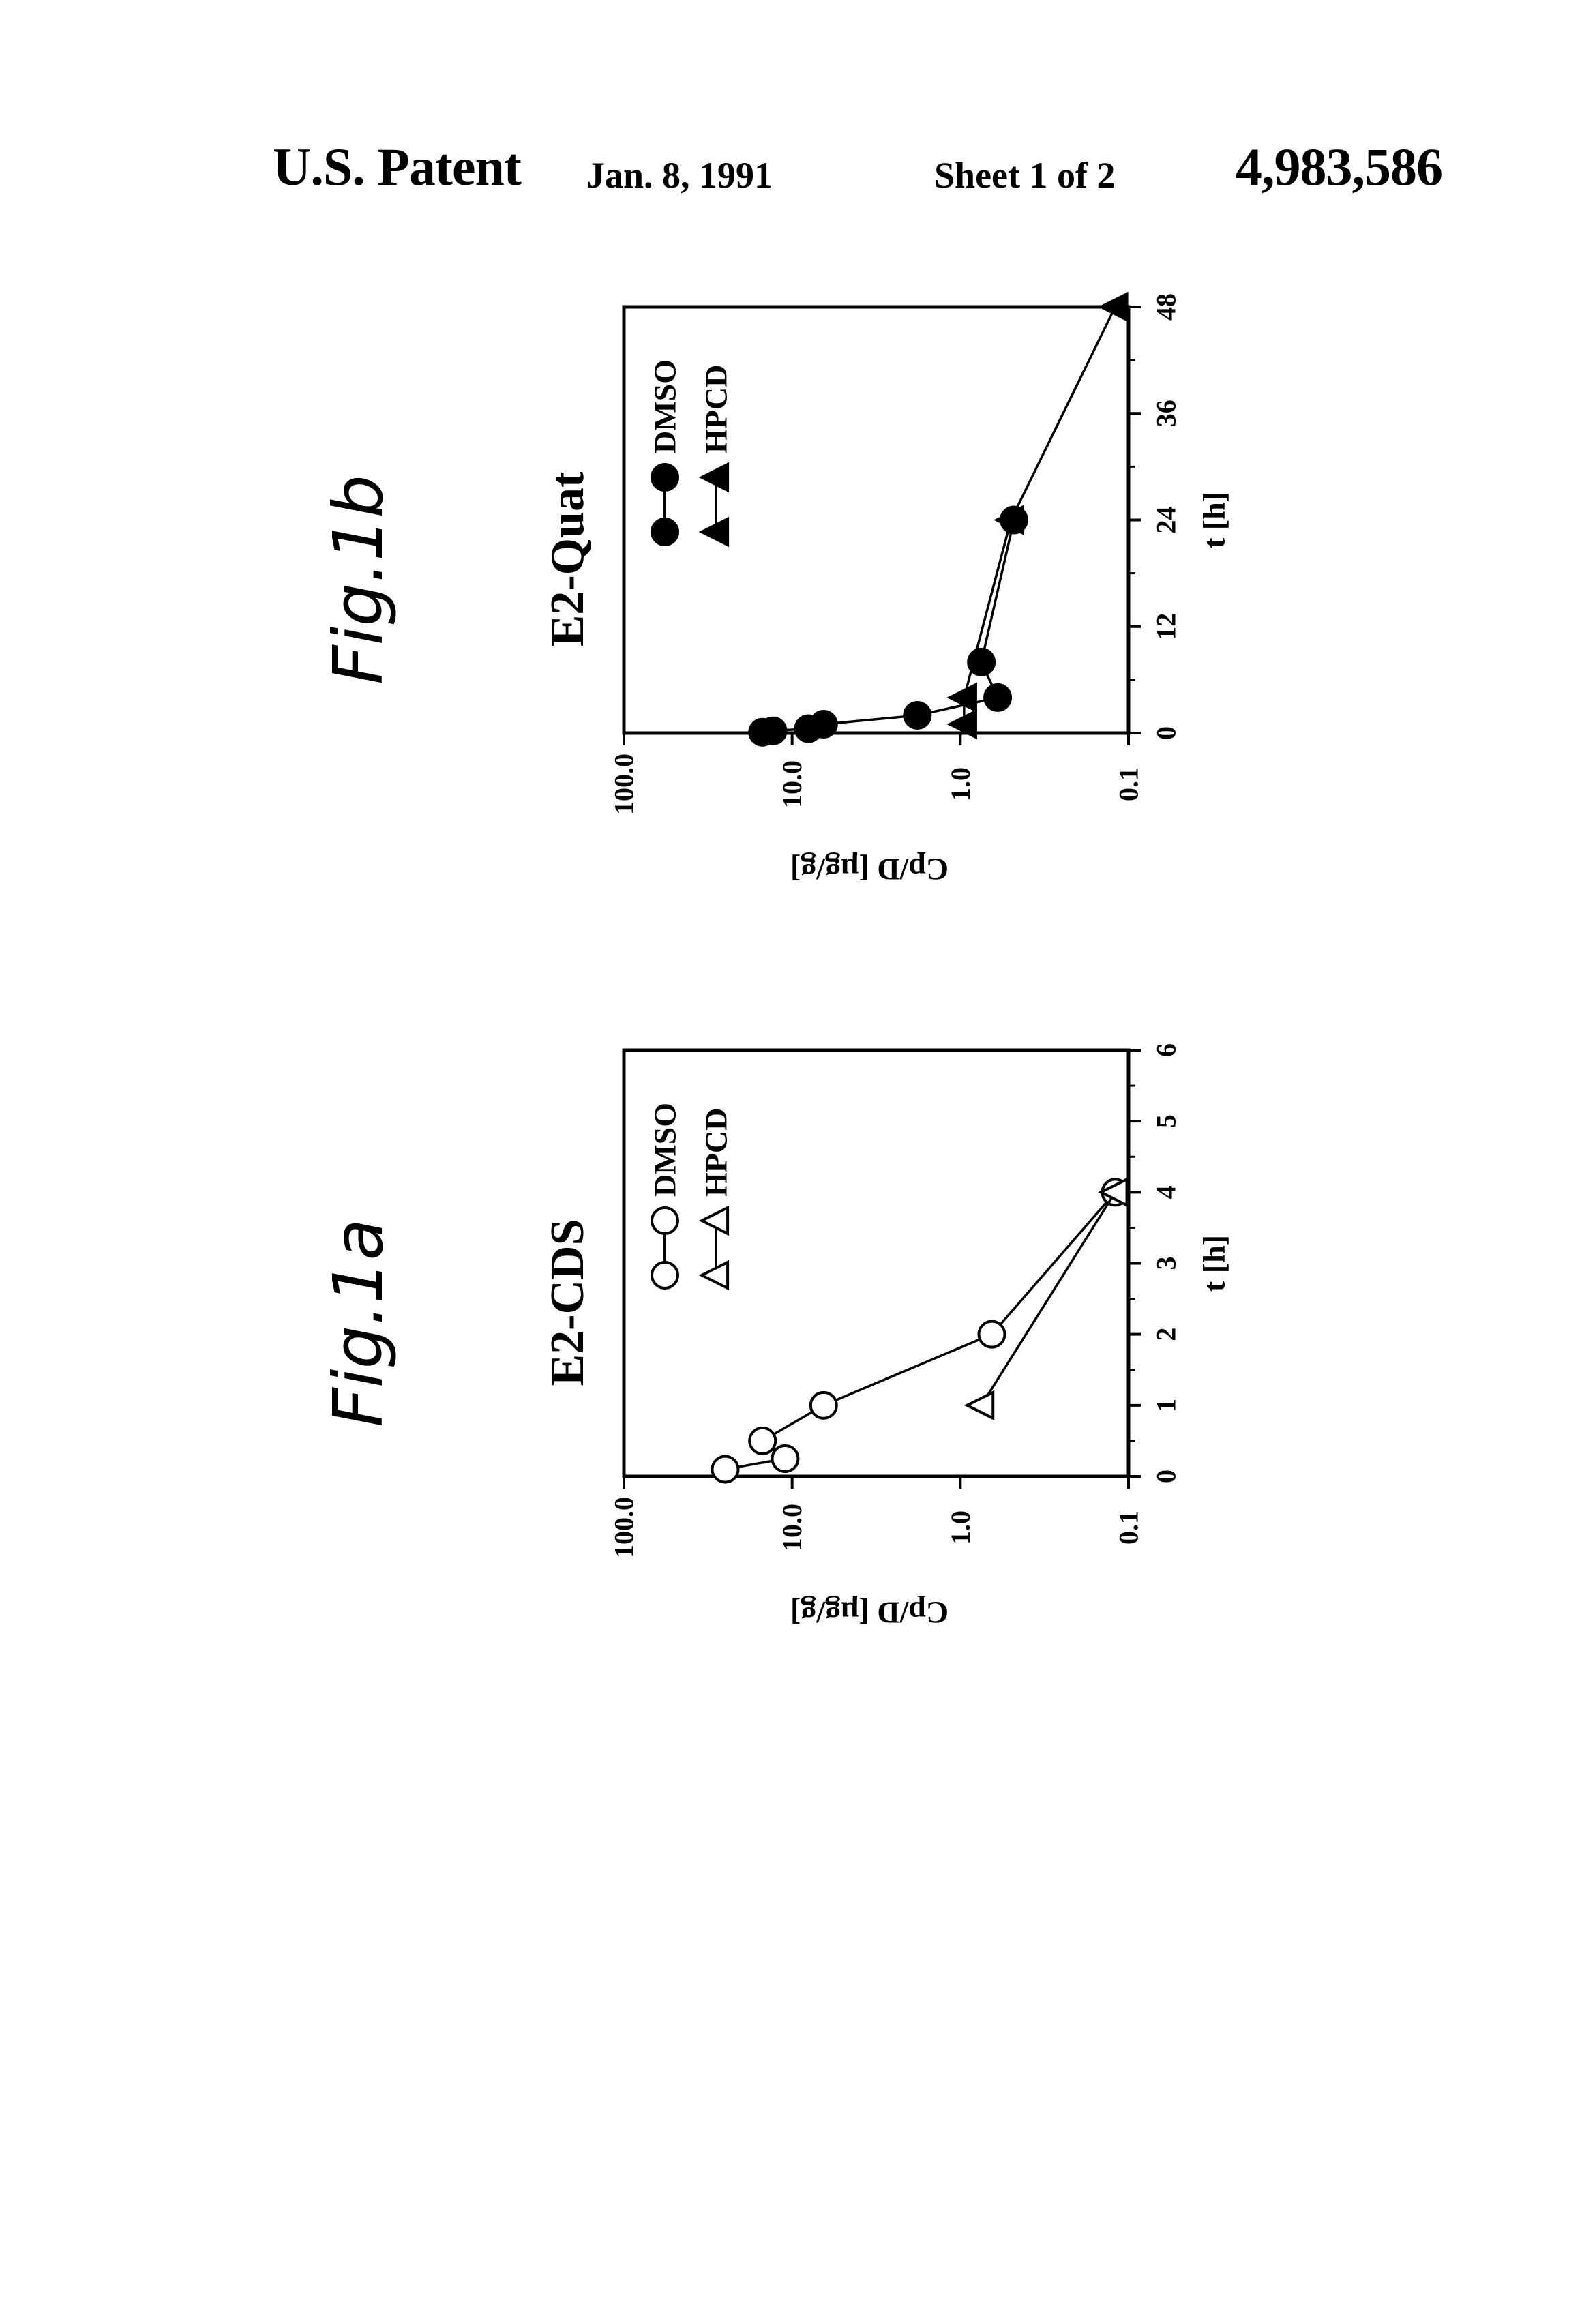 The image size is (1582, 2324). Describe the element at coordinates (1166, 1192) in the screenshot. I see `x-tick-label: 4` at that location.